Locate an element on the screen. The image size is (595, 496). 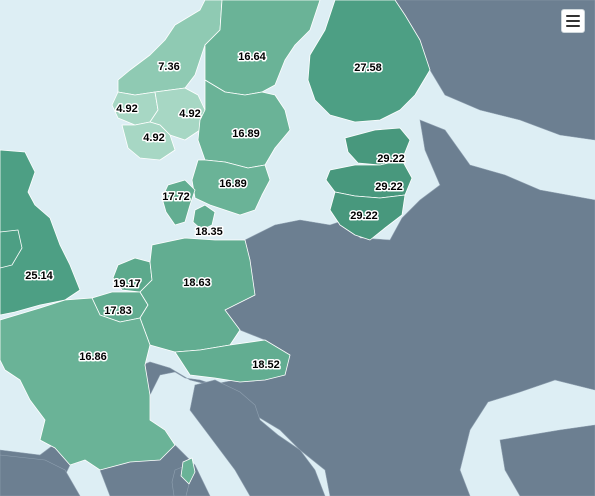
region-lithuania is located at coordinates (367, 216).